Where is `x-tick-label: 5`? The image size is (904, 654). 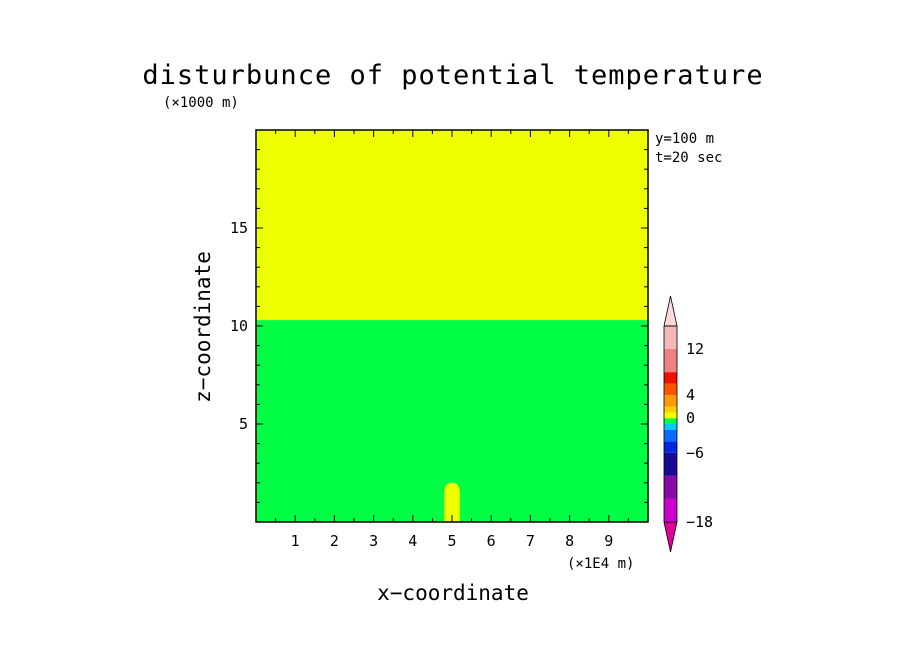 x-tick-label: 5 is located at coordinates (451, 541).